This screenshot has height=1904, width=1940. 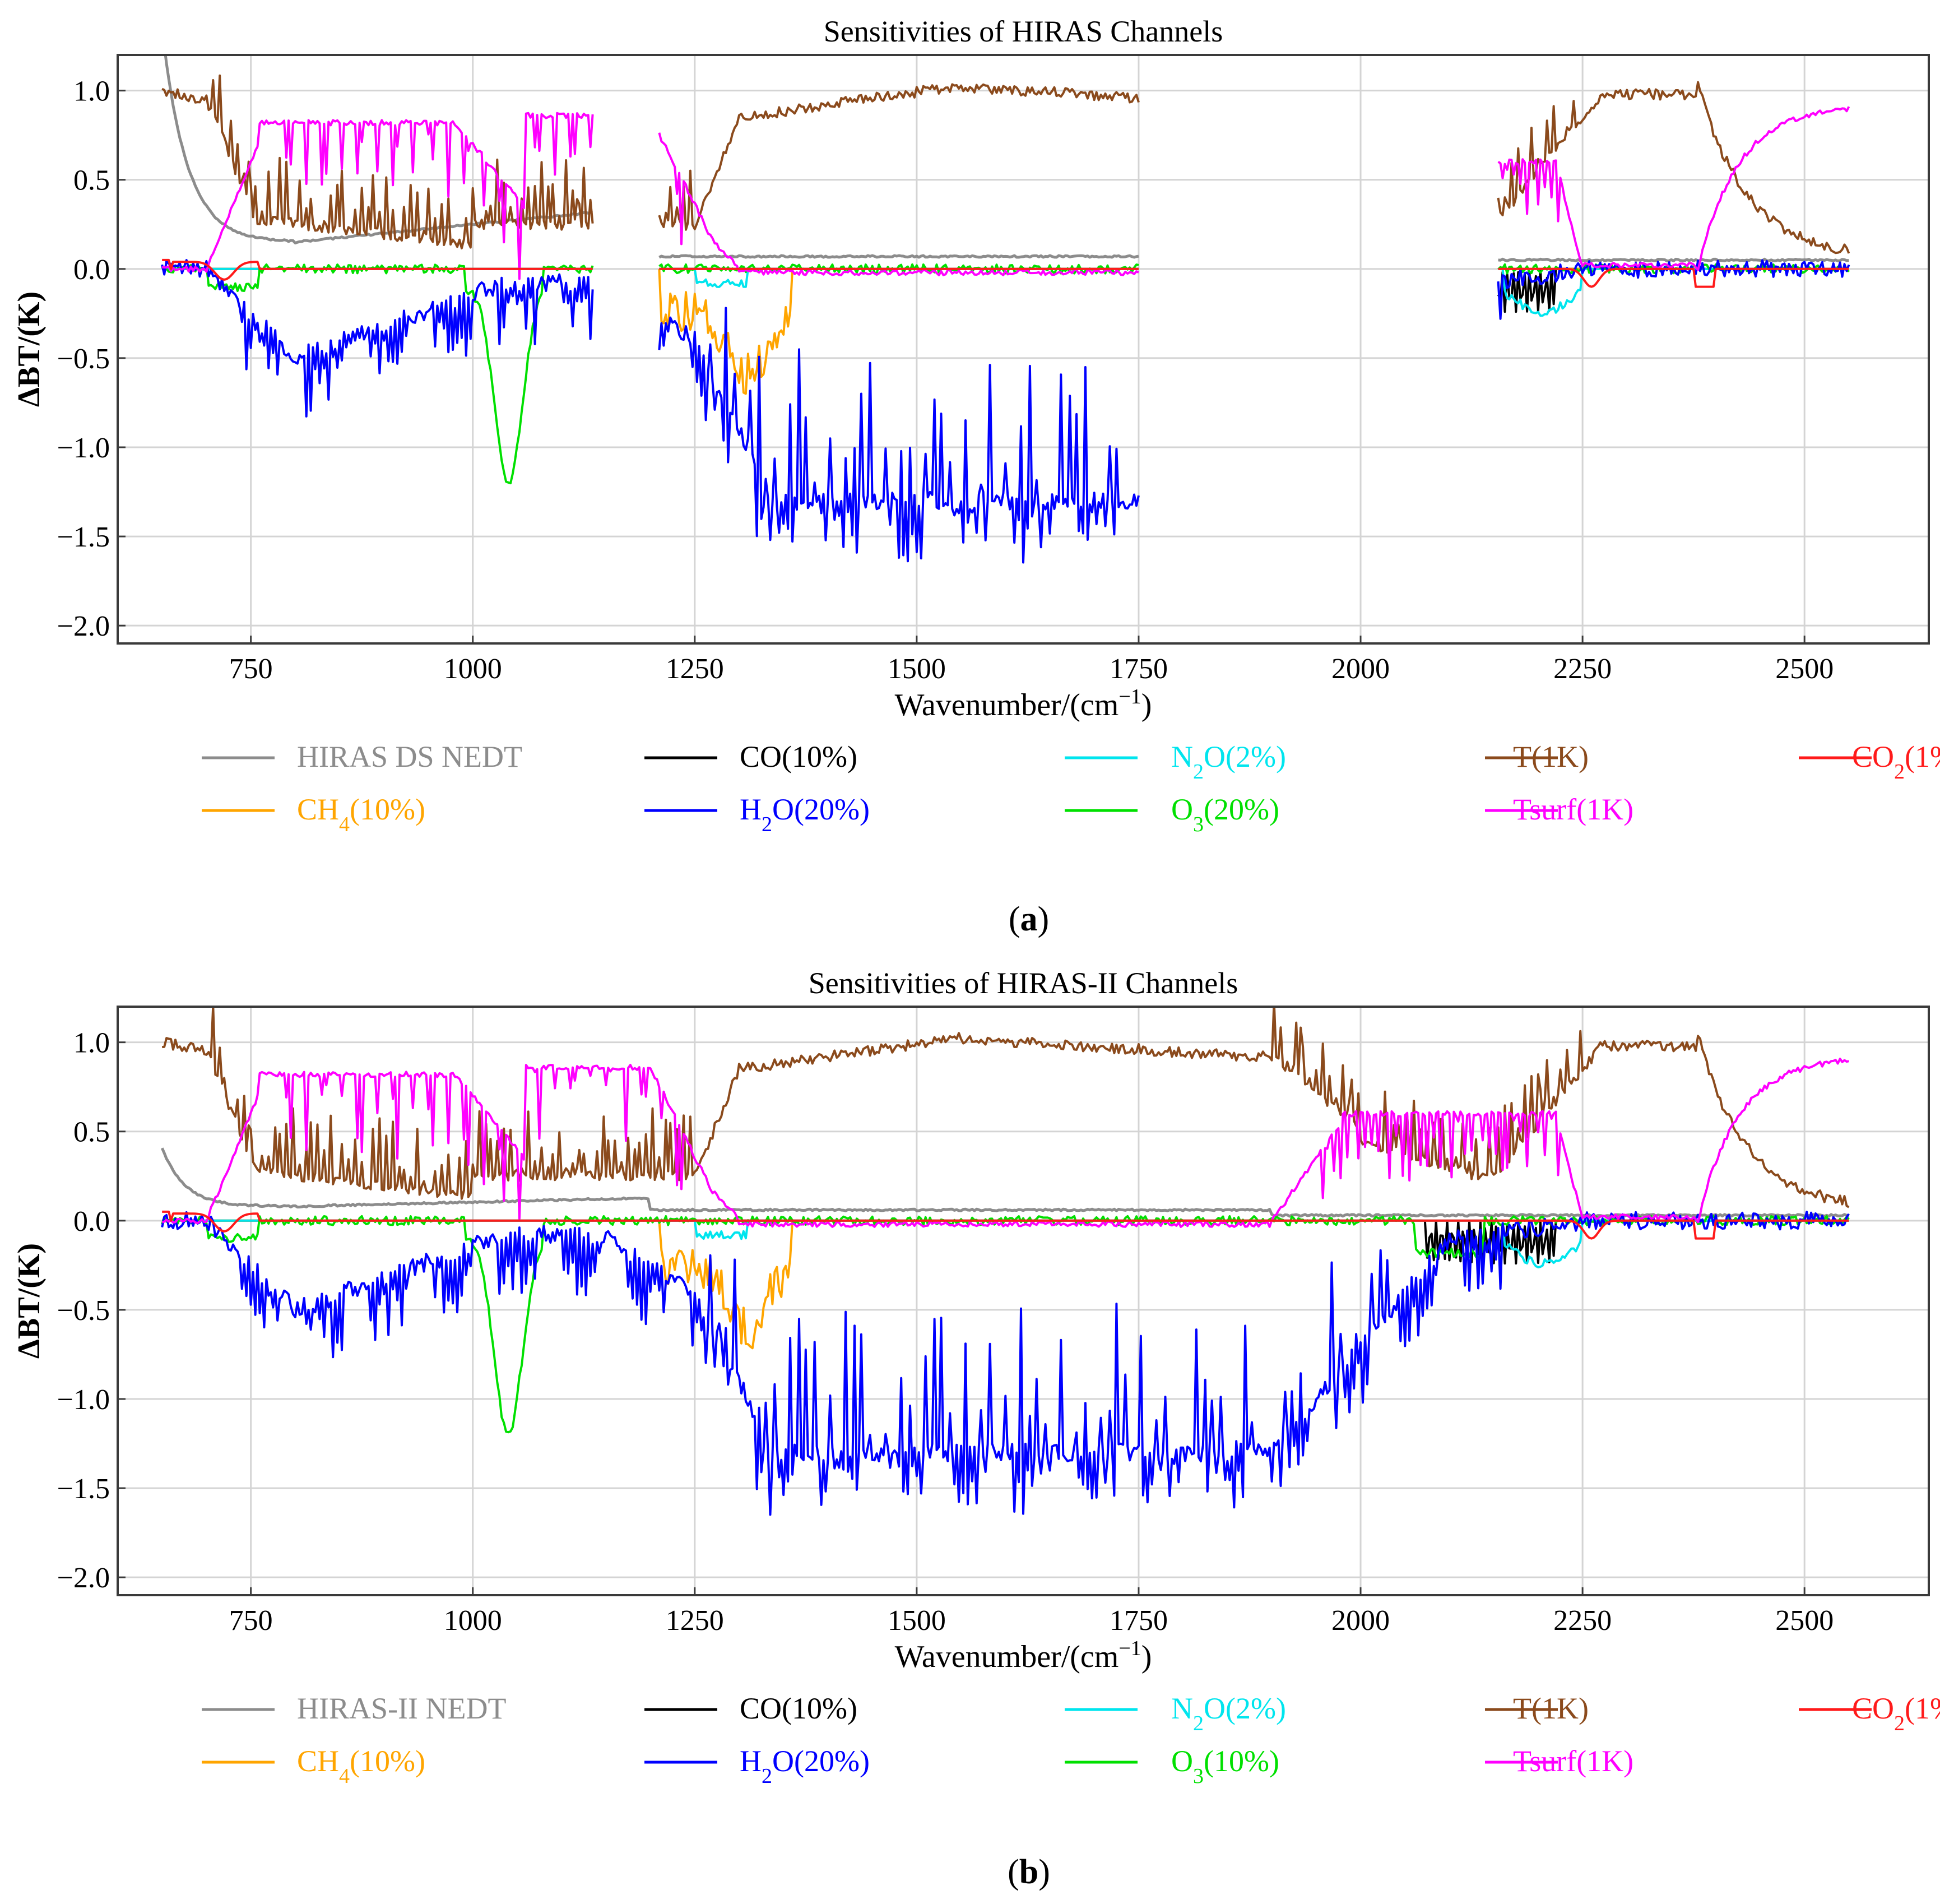 What do you see at coordinates (899, 278) in the screenshot?
I see `series-n2o` at bounding box center [899, 278].